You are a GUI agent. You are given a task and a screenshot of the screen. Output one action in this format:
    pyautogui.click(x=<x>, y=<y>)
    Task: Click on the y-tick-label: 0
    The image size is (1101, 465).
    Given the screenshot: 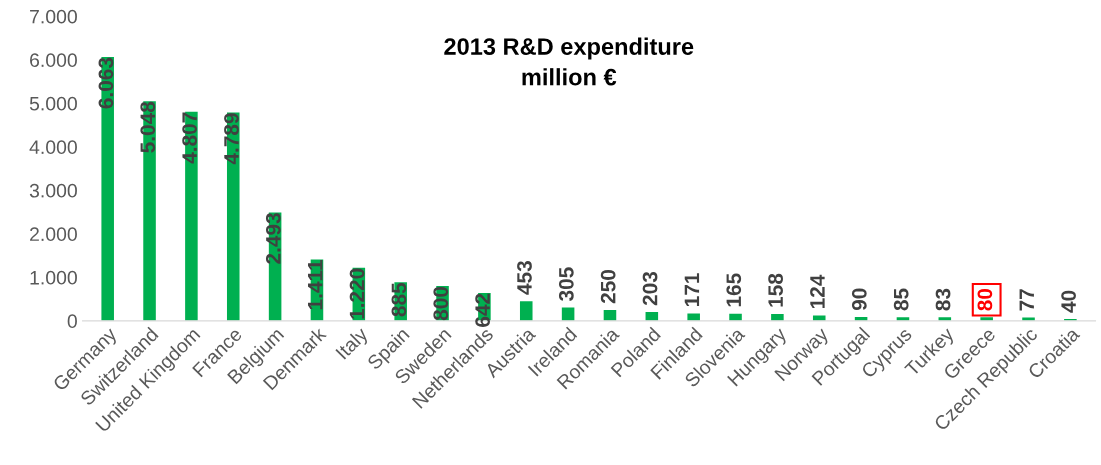 What is the action you would take?
    pyautogui.click(x=72, y=321)
    